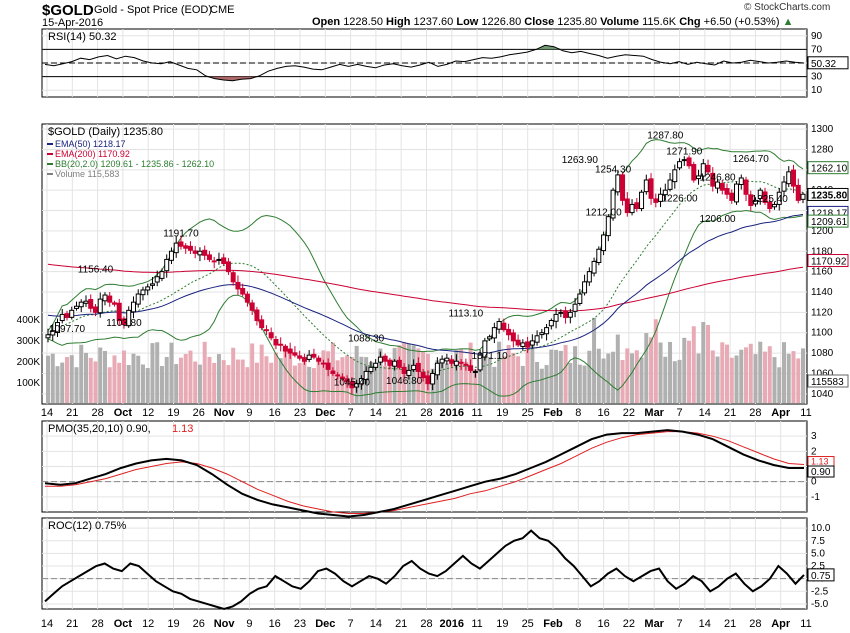 The width and height of the screenshot is (850, 633). What do you see at coordinates (820, 462) in the screenshot?
I see `pmo-signal-last-value: 1.13` at bounding box center [820, 462].